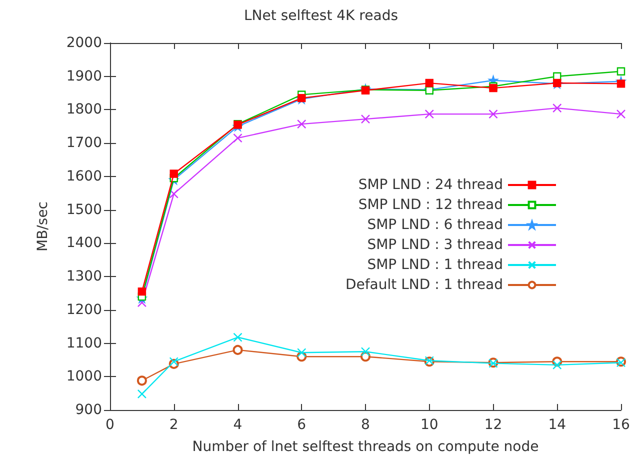 This screenshot has width=642, height=470. What do you see at coordinates (43, 226) in the screenshot?
I see `y-axis-title: MB/sec` at bounding box center [43, 226].